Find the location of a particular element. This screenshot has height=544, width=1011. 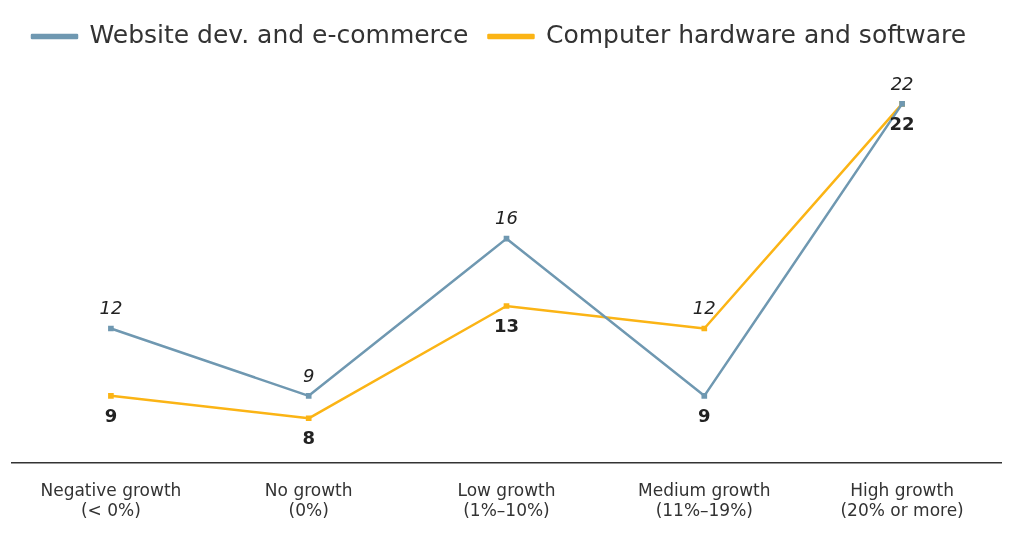

data-label: 13 is located at coordinates (506, 325).